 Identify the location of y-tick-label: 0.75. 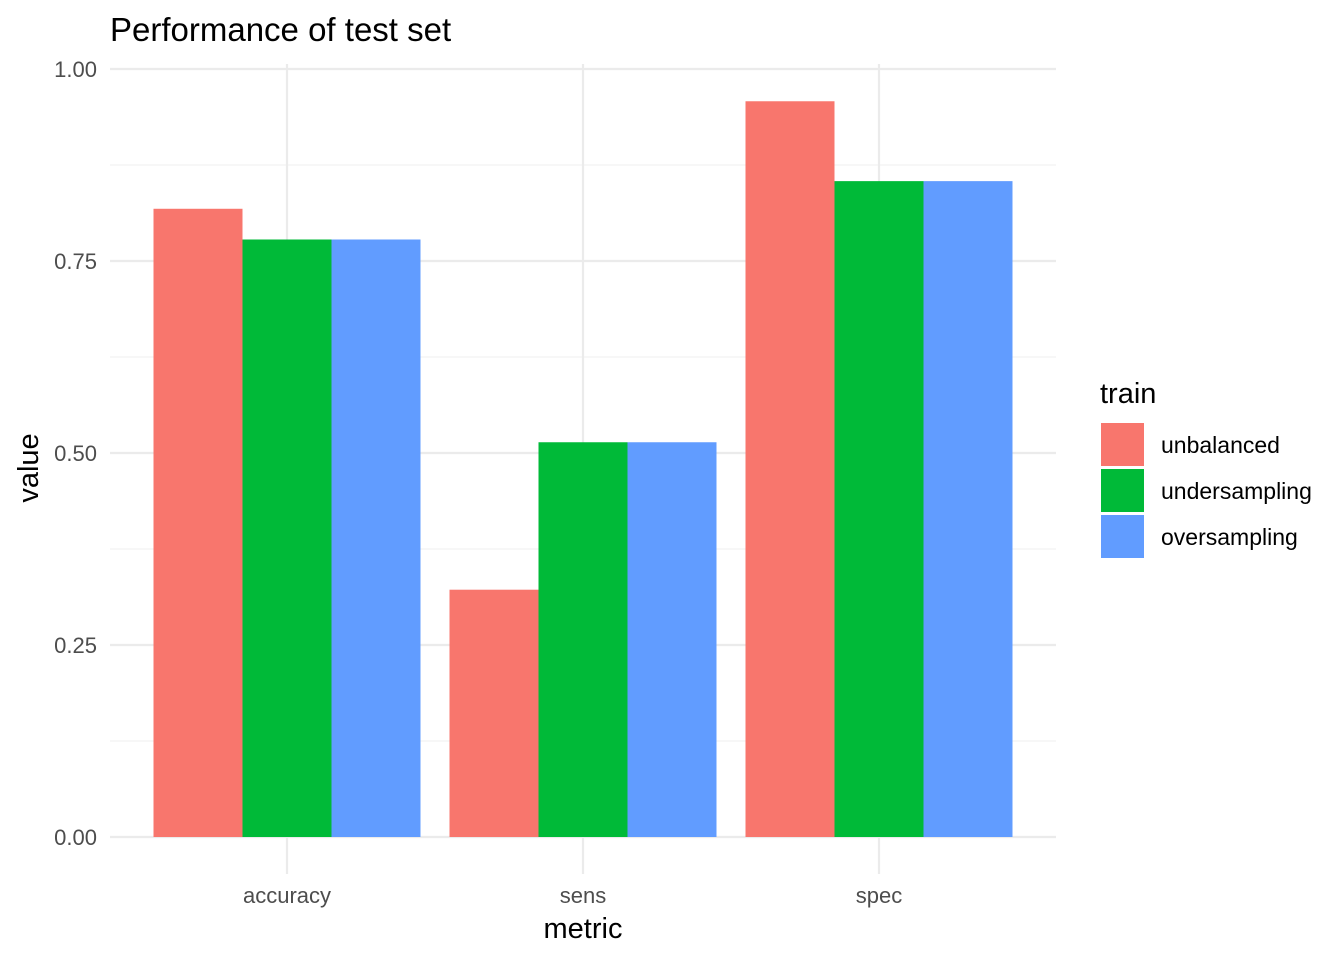
(75, 261).